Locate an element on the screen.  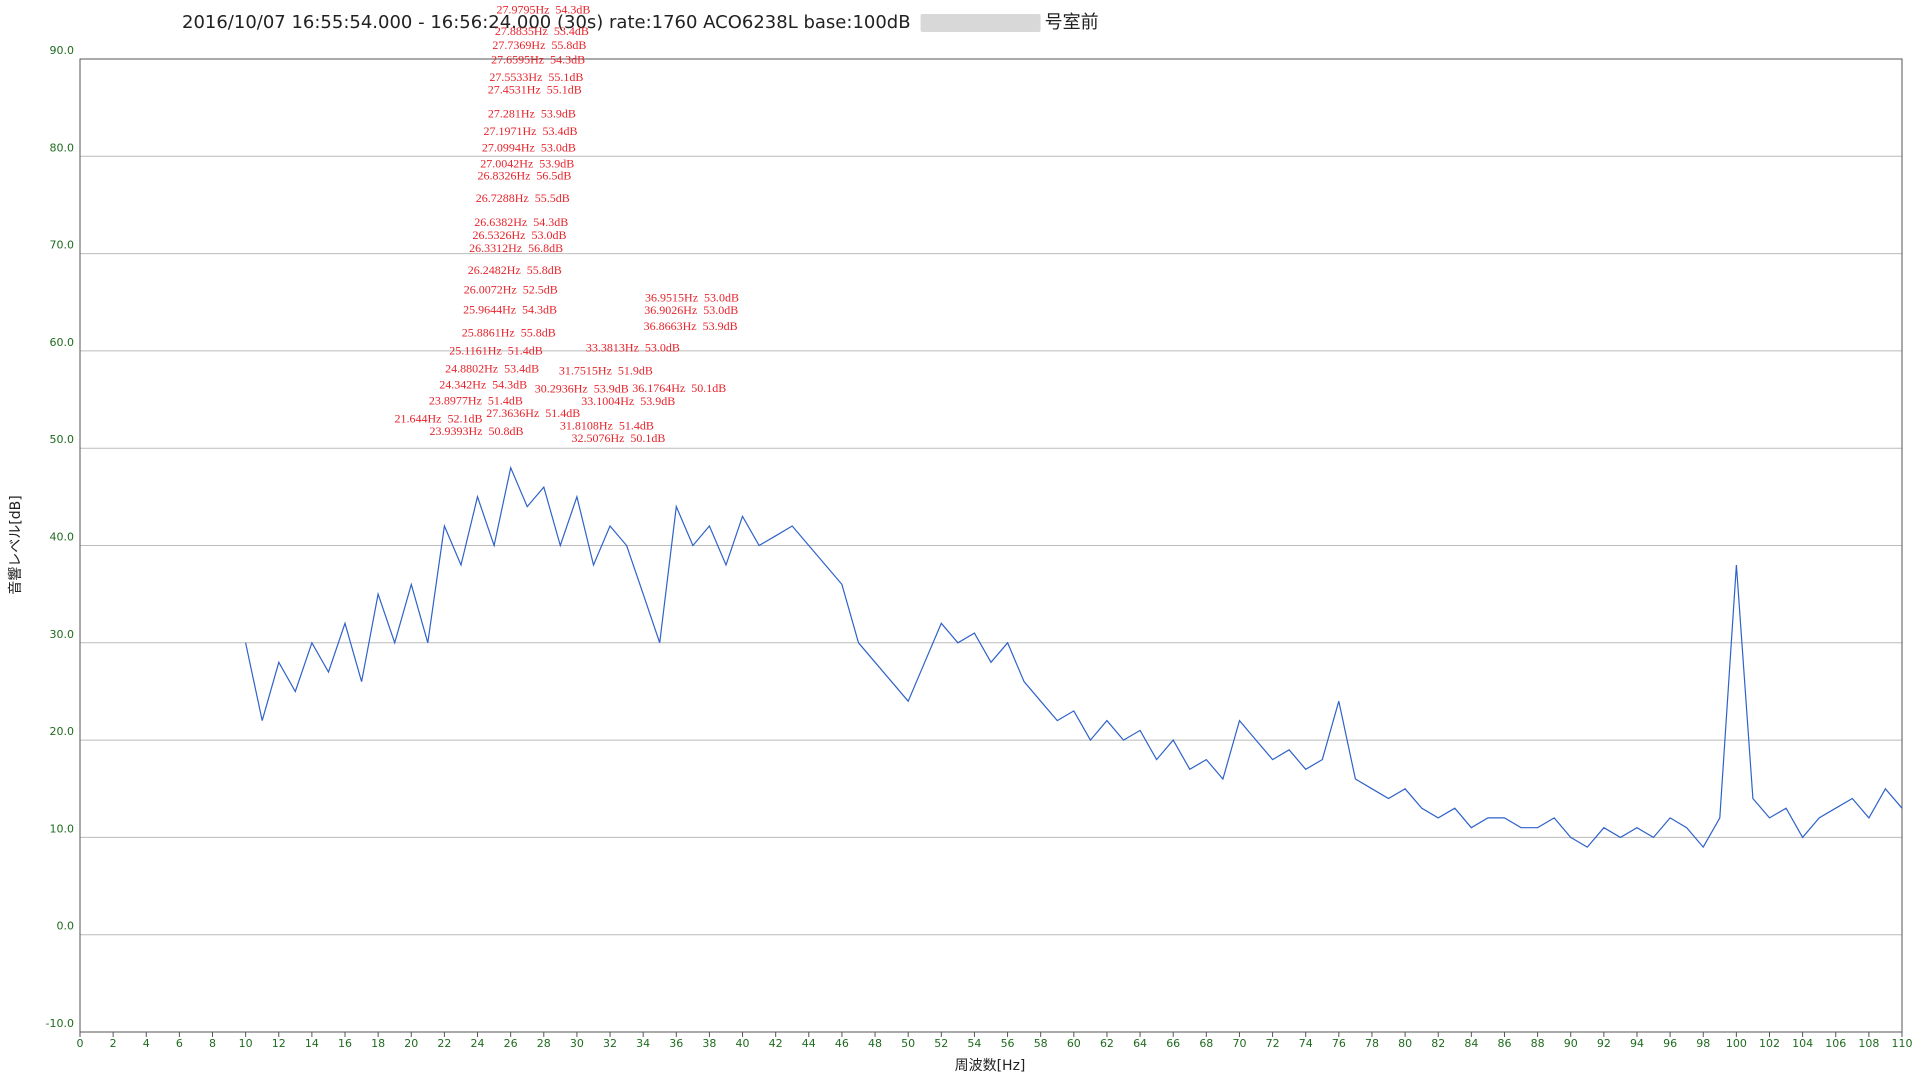
x-tick-label: 104 is located at coordinates (1802, 1043).